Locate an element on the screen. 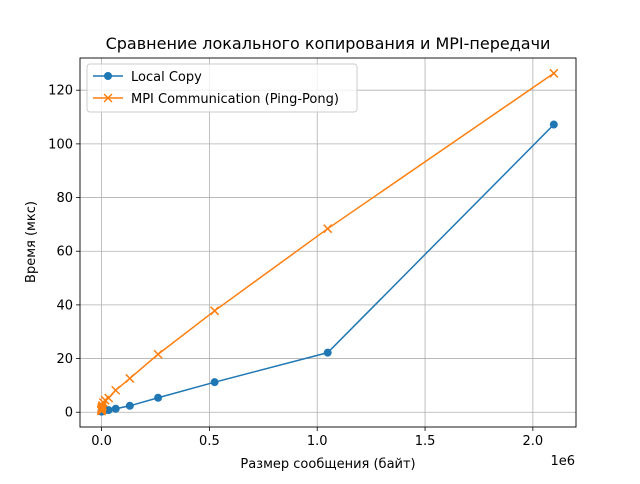 Image resolution: width=640 pixels, height=484 pixels. x-axis-offset-label: 1e6 is located at coordinates (562, 461).